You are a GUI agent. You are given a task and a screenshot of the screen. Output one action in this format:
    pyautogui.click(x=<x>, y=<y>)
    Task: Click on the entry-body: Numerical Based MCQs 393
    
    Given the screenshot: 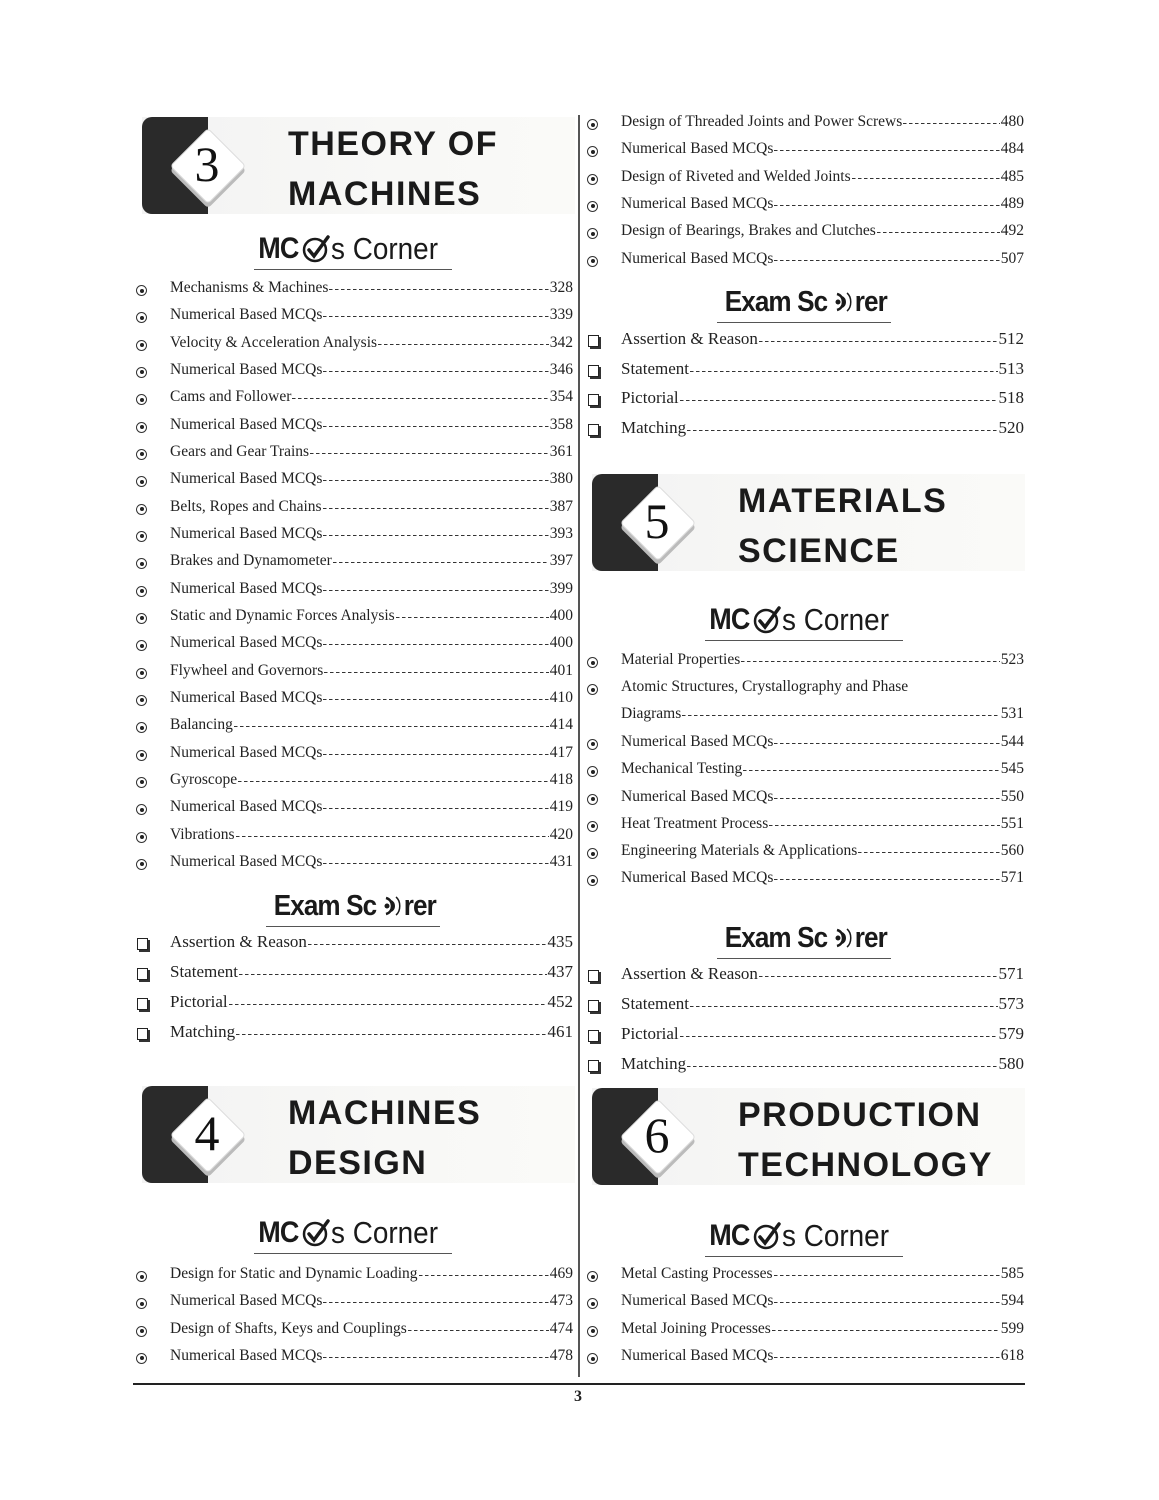 What is the action you would take?
    pyautogui.click(x=371, y=534)
    